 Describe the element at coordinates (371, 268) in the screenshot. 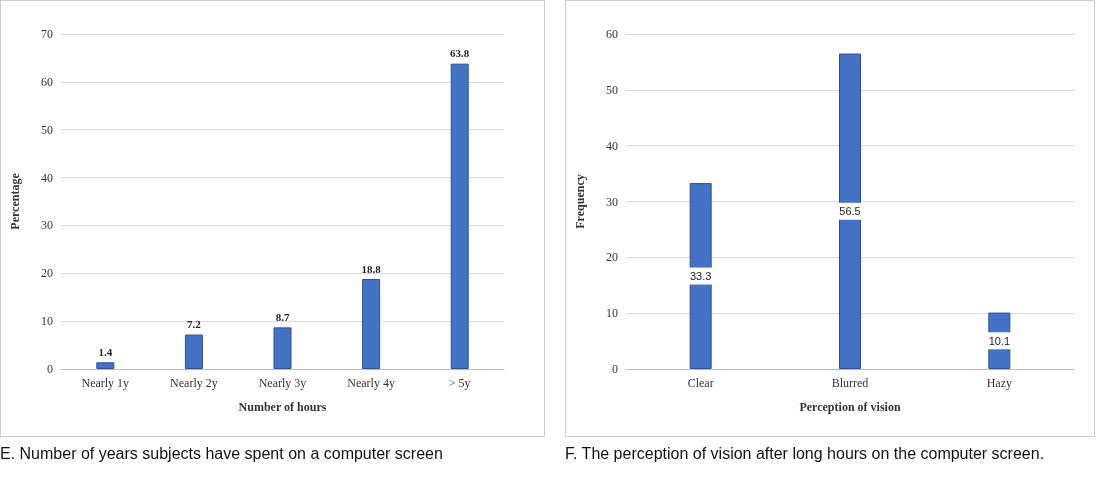

I see `data-label: 18.8` at that location.